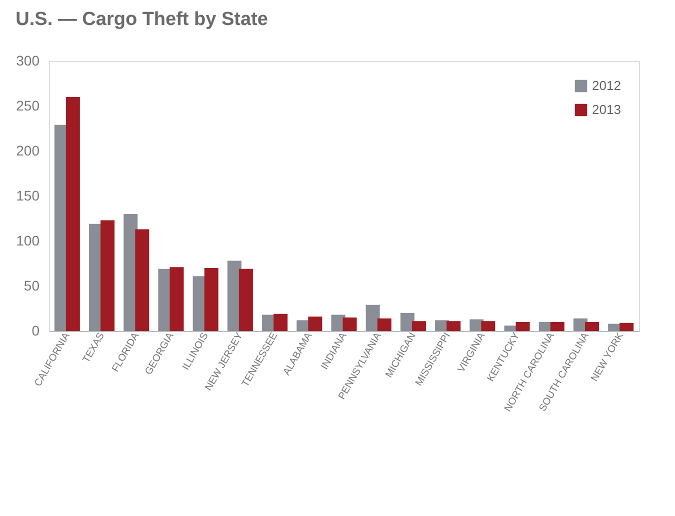 The image size is (675, 516). Describe the element at coordinates (32, 286) in the screenshot. I see `y-tick-label: 50` at that location.